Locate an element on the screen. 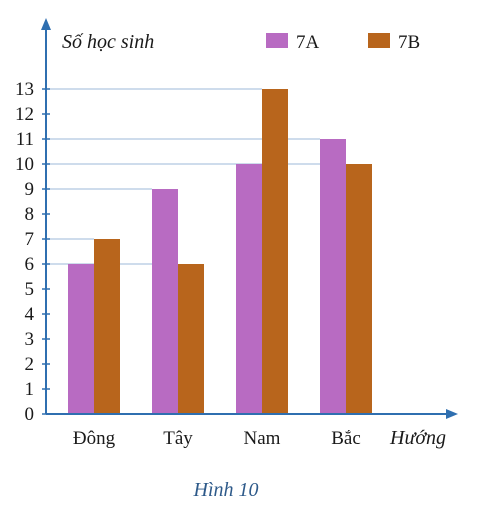 This screenshot has width=485, height=518. y-tick-label: 3 is located at coordinates (30, 339).